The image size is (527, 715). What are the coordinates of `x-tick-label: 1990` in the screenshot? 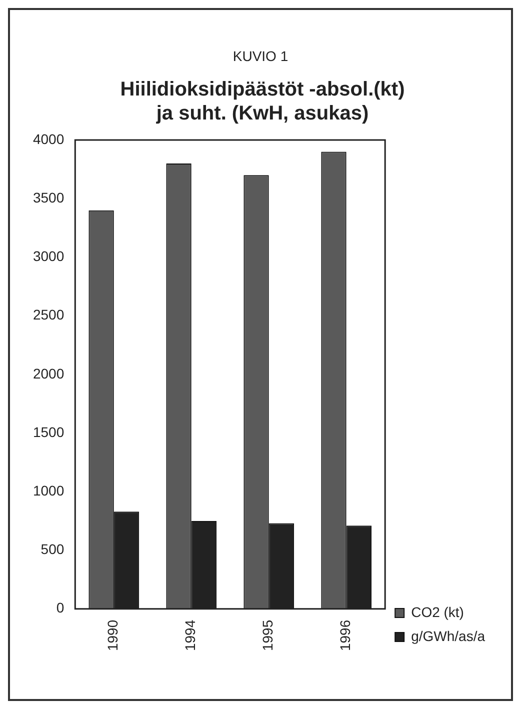 It's located at (112, 636).